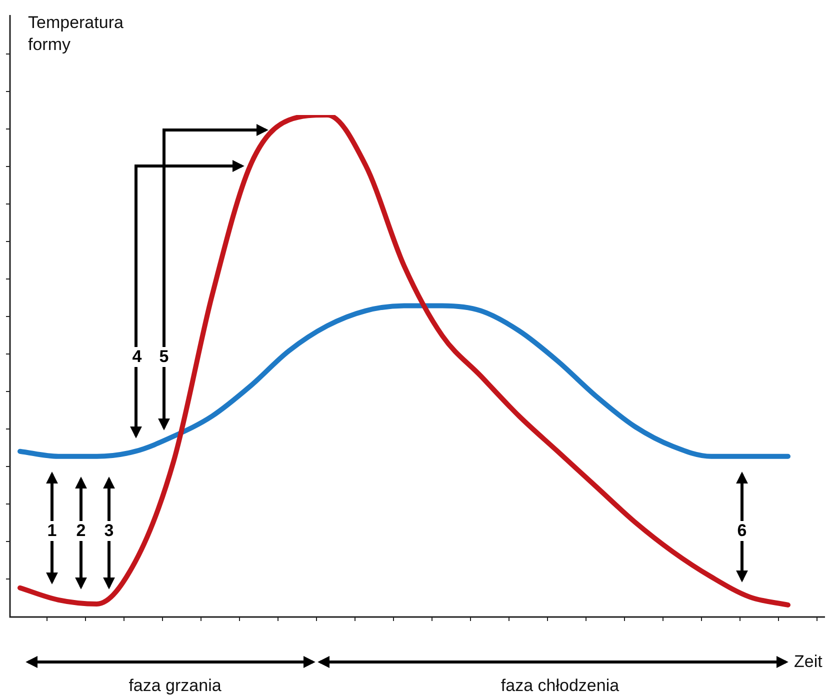 Image resolution: width=830 pixels, height=695 pixels. Describe the element at coordinates (164, 357) in the screenshot. I see `annotation: 5` at that location.